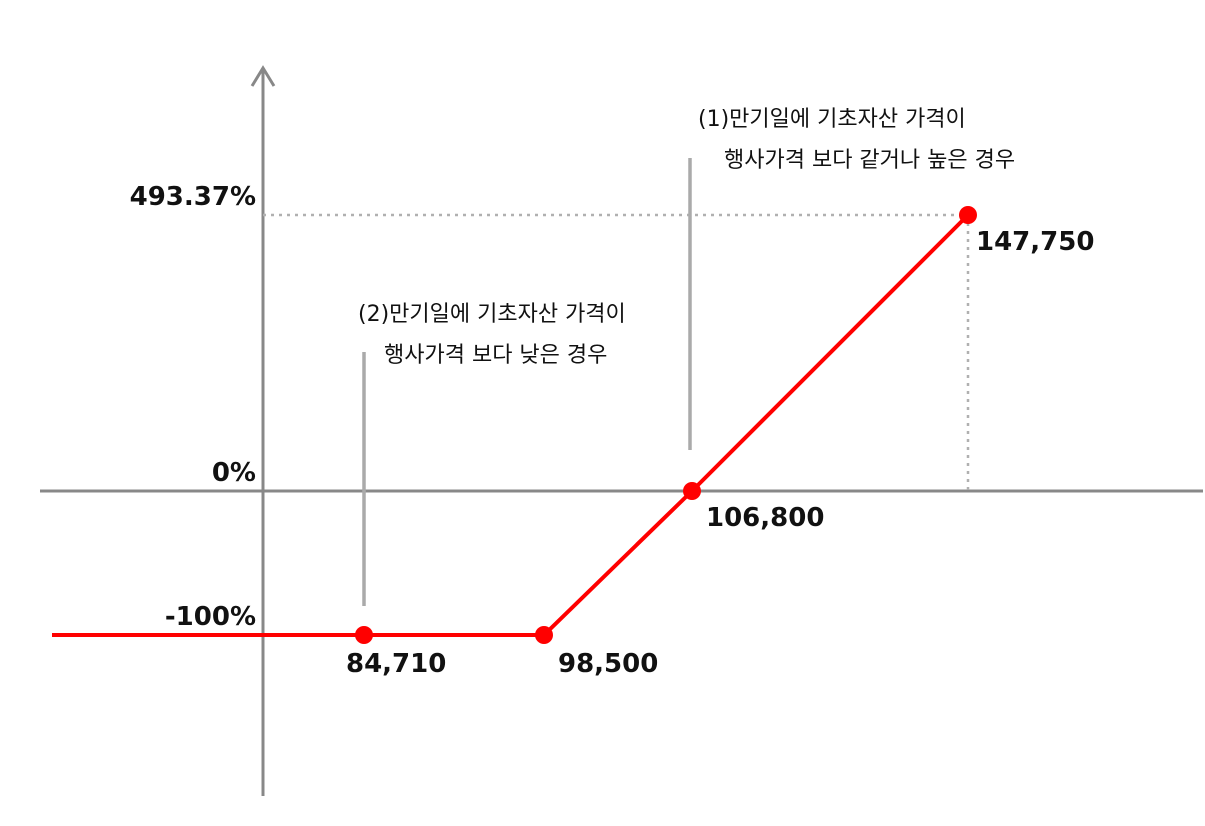 The width and height of the screenshot is (1205, 826). I want to click on annotation-case1-line-1: (1)만기일에 기초자산 가격이, so click(832, 119).